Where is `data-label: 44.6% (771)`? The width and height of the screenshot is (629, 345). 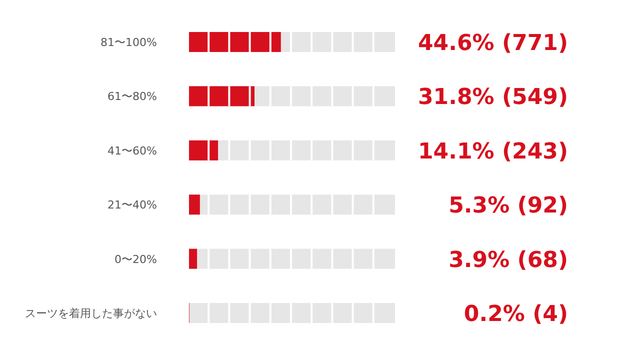
data-label: 44.6% (771) is located at coordinates (493, 43).